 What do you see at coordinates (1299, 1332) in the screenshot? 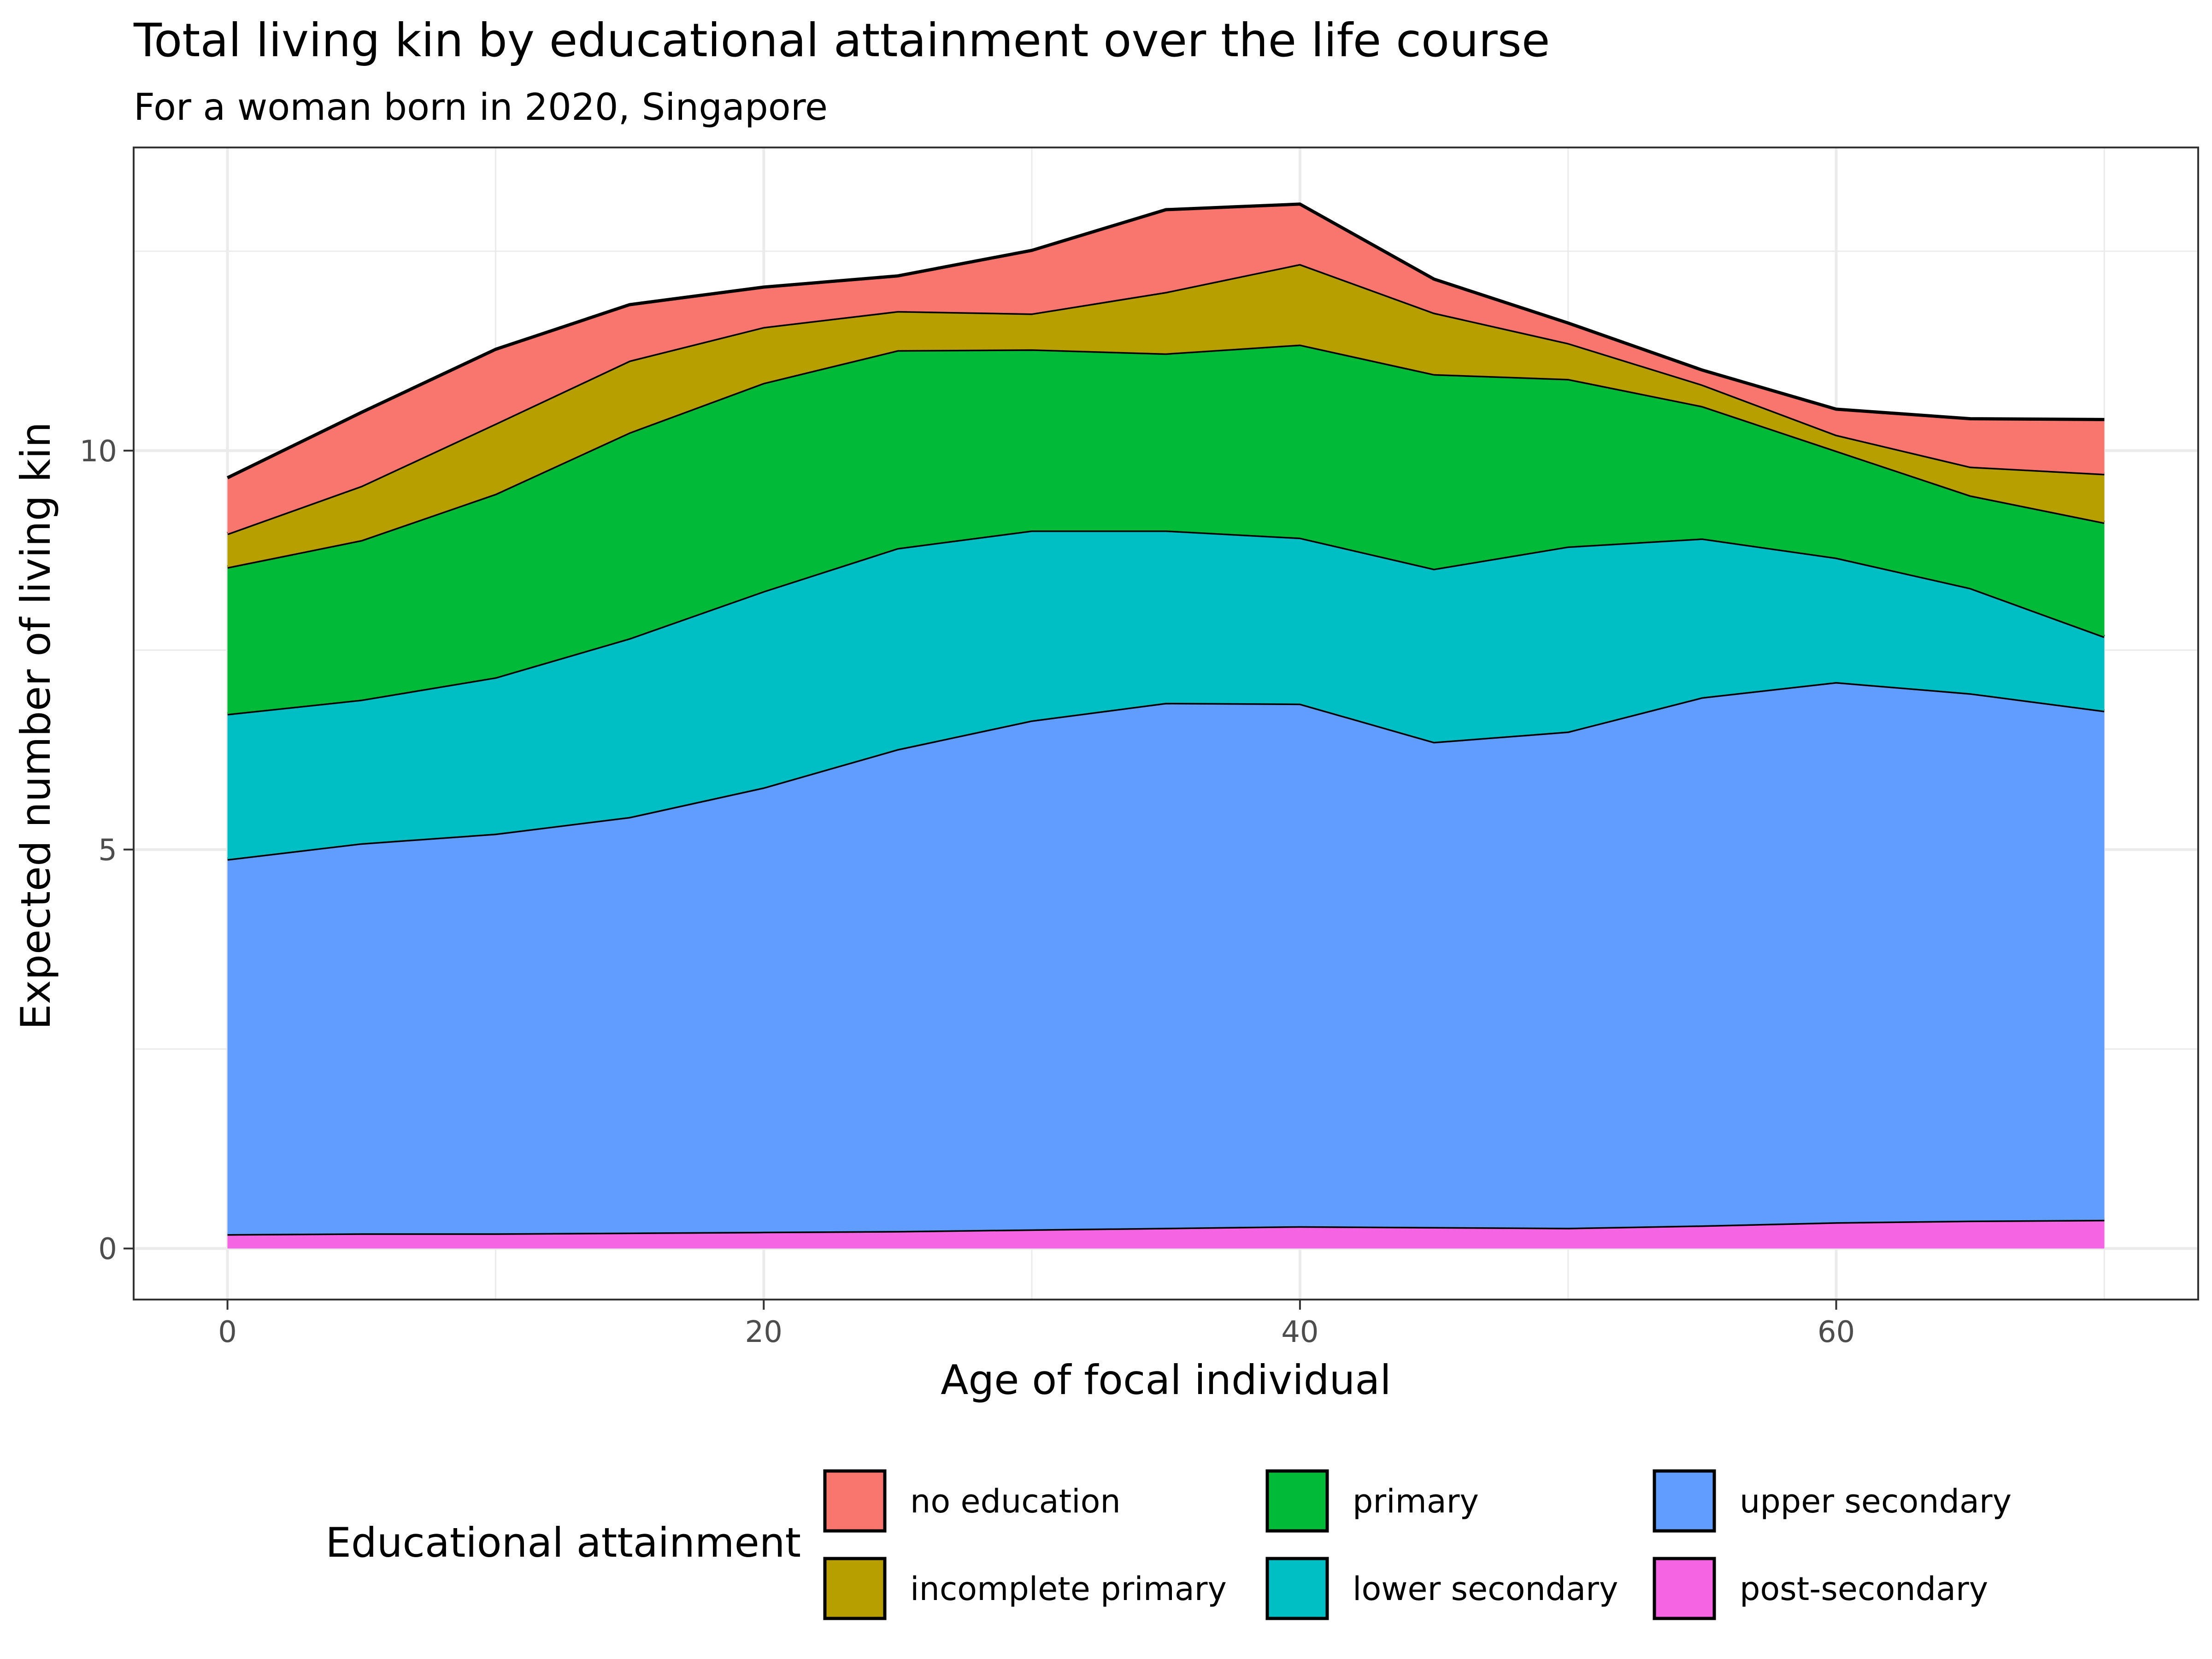
I see `x-tick-label: 40` at bounding box center [1299, 1332].